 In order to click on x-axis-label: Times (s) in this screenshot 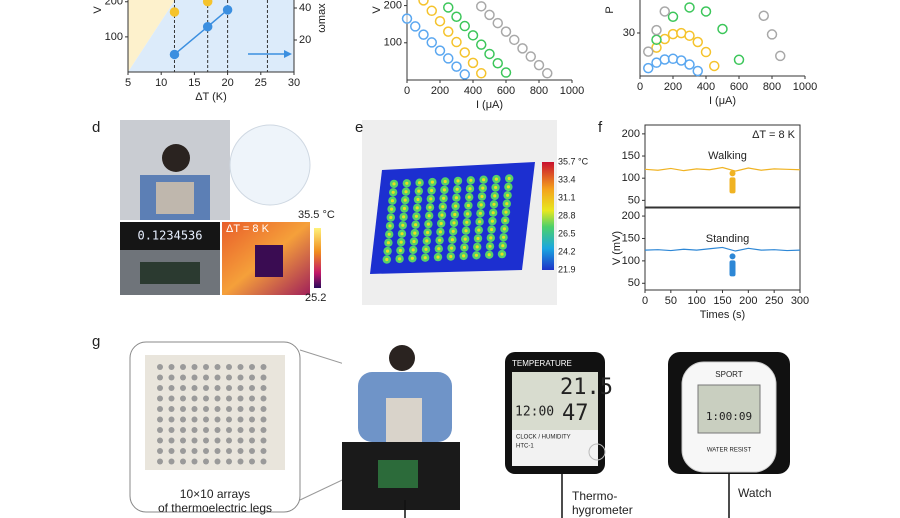, I will do `click(722, 315)`.